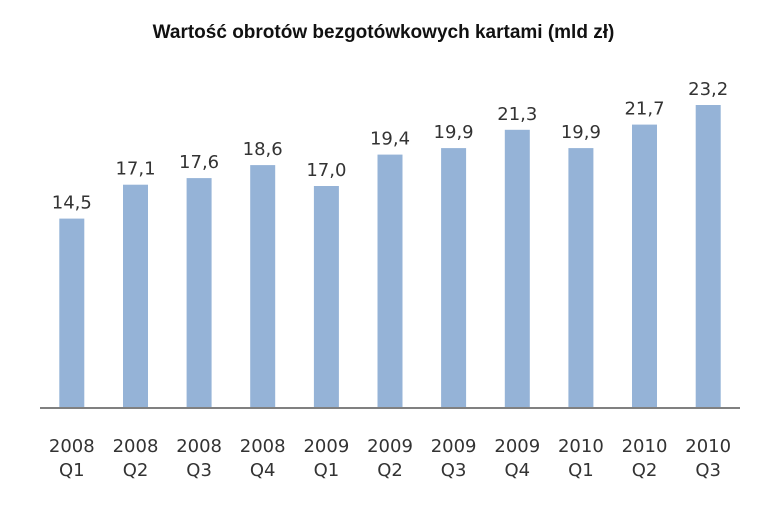  I want to click on data-label: 18,6, so click(263, 149).